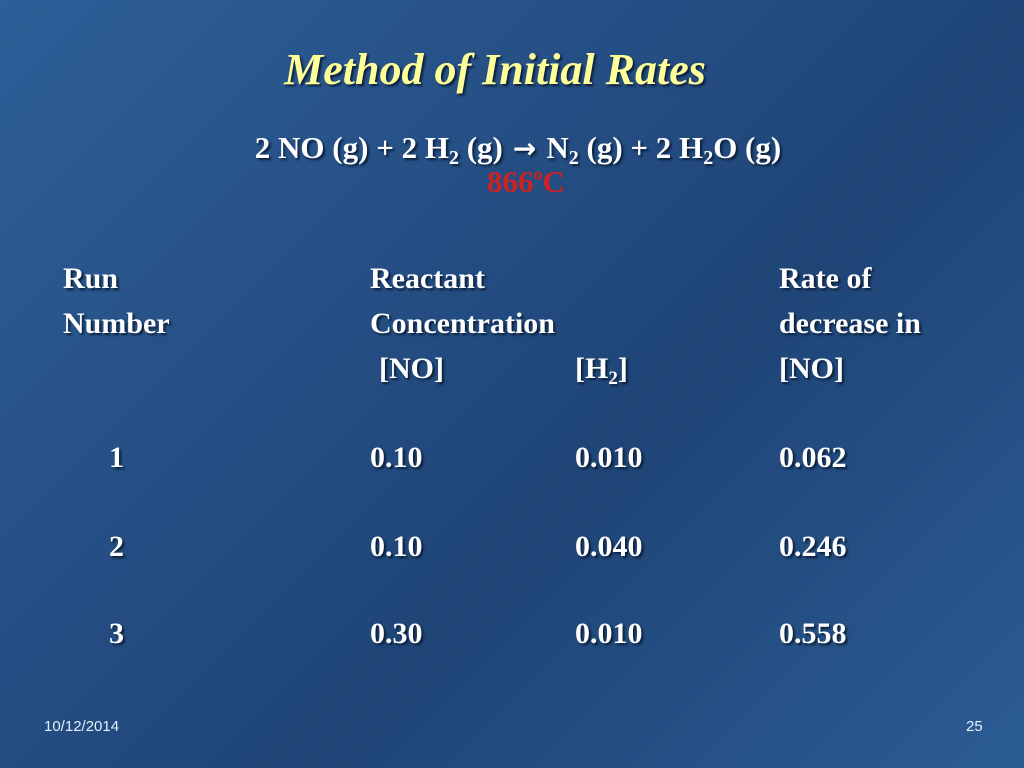  What do you see at coordinates (427, 278) in the screenshot?
I see `header-reactant-line1: Reactant` at bounding box center [427, 278].